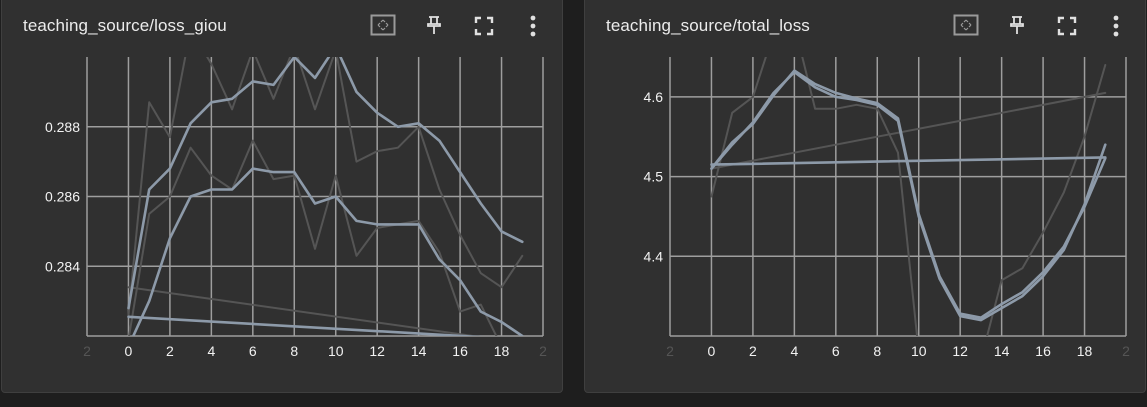 This screenshot has height=407, width=1147. I want to click on y-tick-label: 0.288, so click(62, 127).